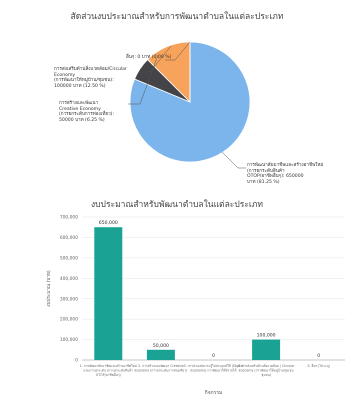  I want to click on pie-label-line: Economy, so click(65, 75).